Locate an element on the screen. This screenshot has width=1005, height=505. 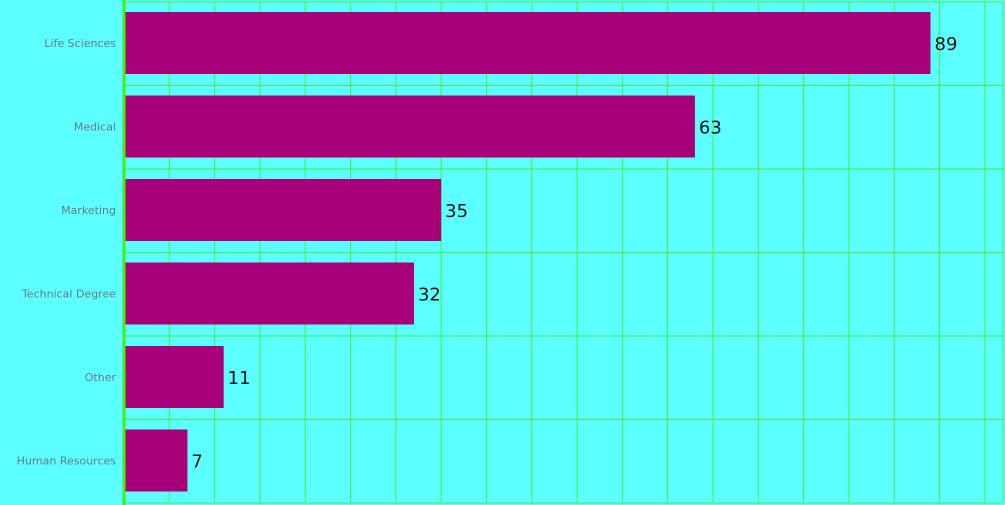
category-label: Human Resources is located at coordinates (67, 461).